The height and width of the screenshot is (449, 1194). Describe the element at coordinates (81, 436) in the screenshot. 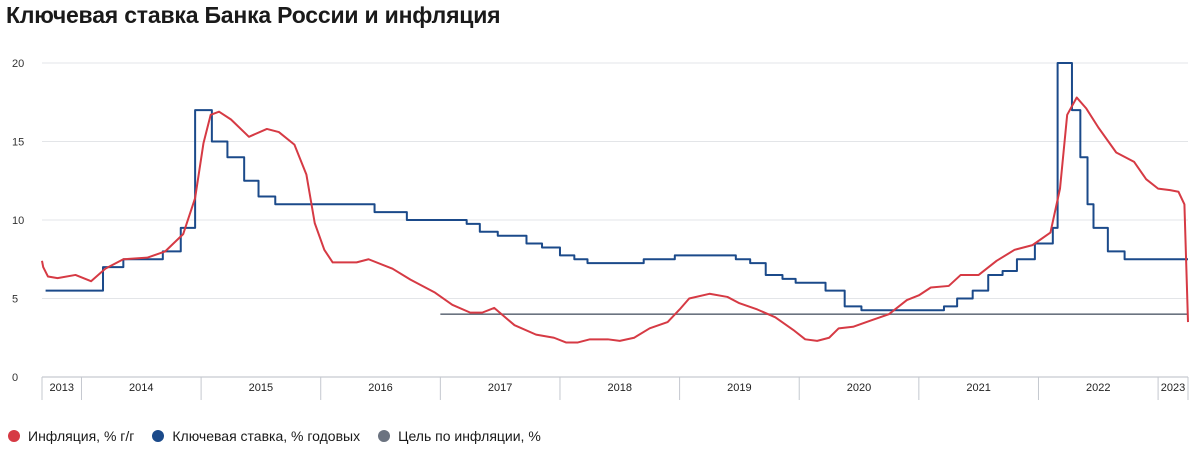

I see `legend-label-inflation: Инфляция, % г/г` at that location.